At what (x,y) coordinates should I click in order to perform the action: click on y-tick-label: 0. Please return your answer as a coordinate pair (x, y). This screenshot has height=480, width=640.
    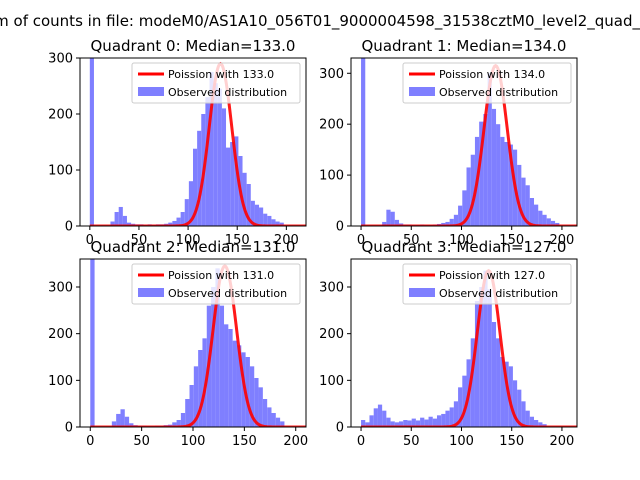
    Looking at the image, I should click on (340, 428).